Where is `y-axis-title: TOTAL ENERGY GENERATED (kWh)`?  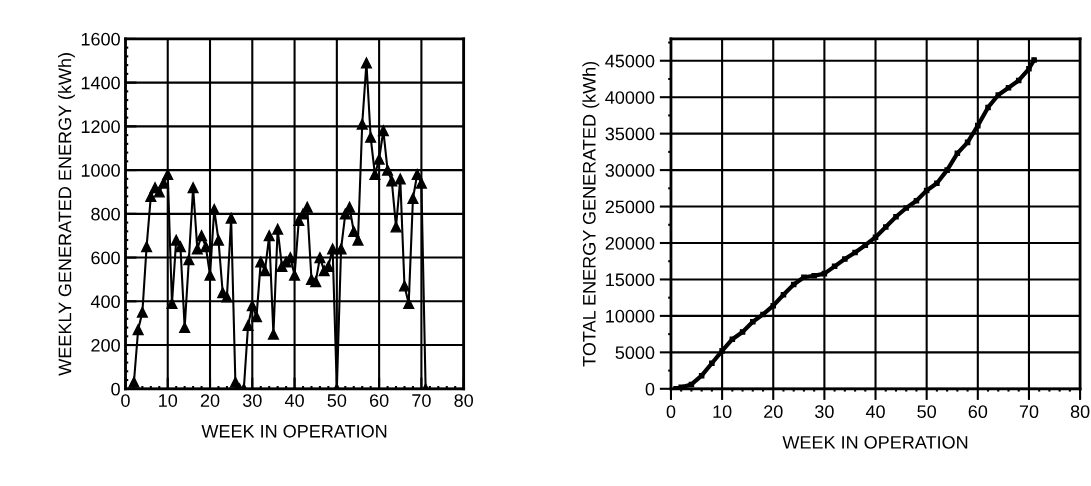 y-axis-title: TOTAL ENERGY GENERATED (kWh) is located at coordinates (591, 214).